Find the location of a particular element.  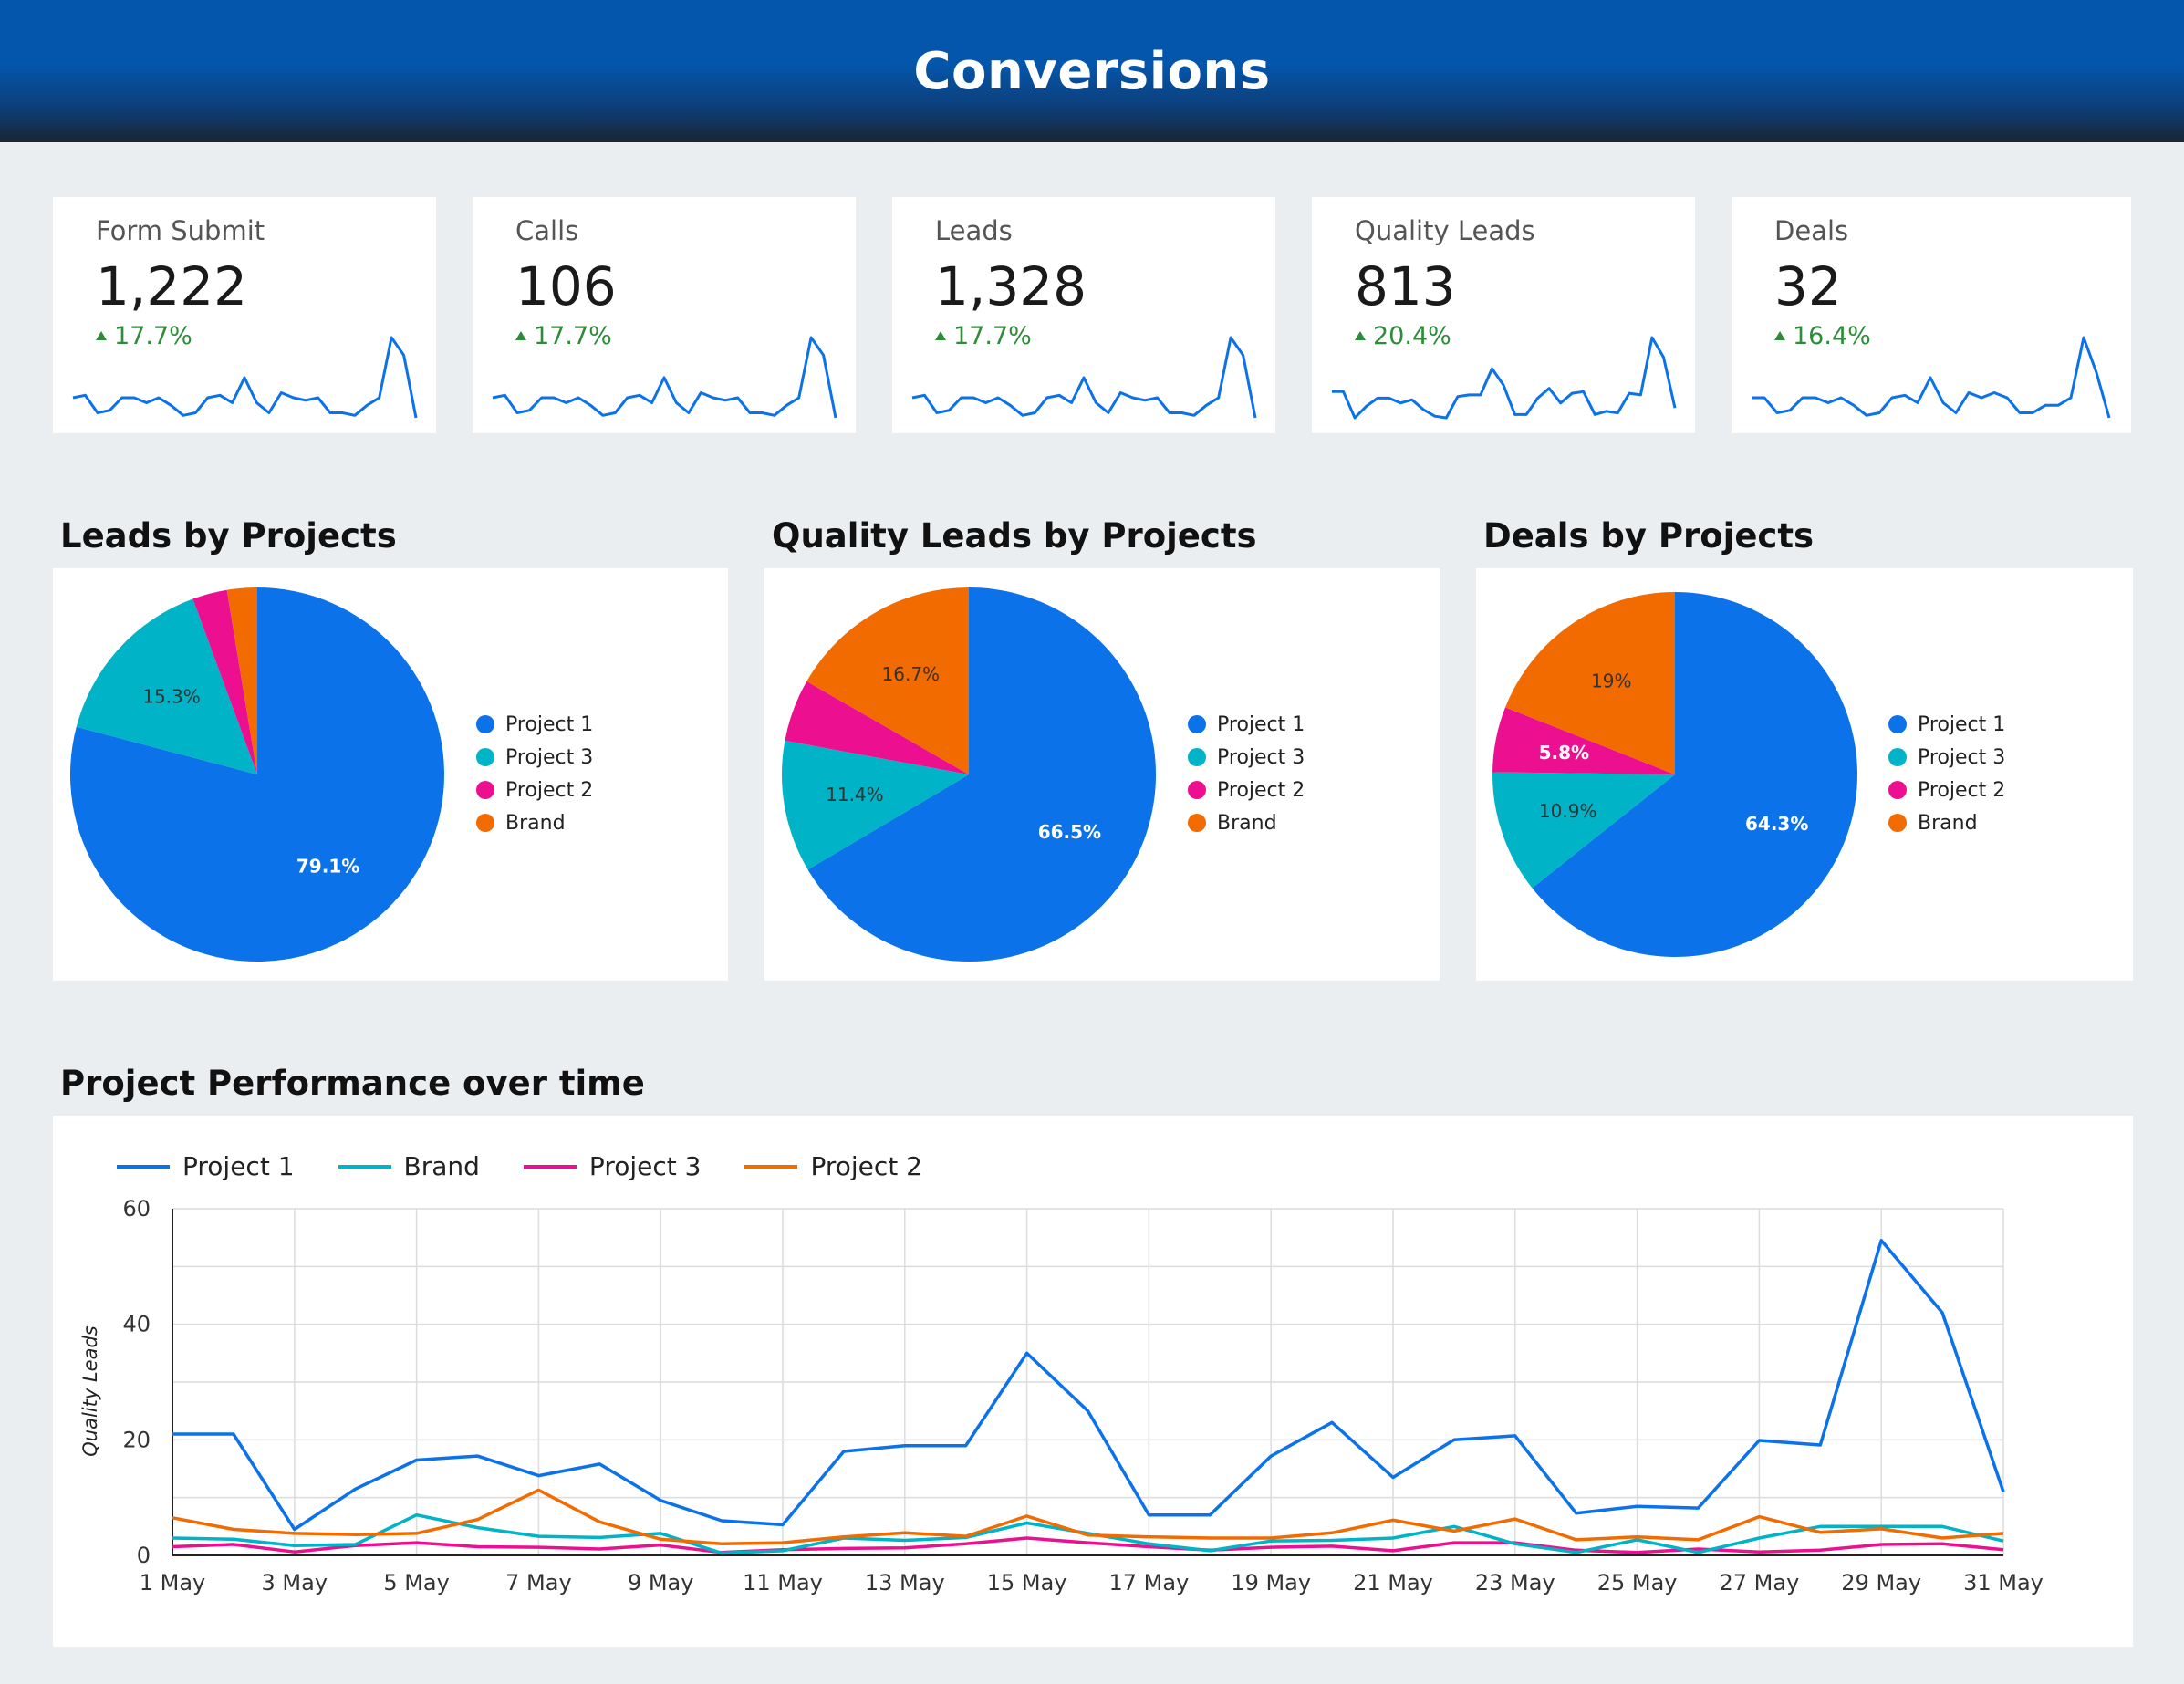

pie-chart-quality-leads: 66.5% 11.4% 16.7% is located at coordinates (969, 774).